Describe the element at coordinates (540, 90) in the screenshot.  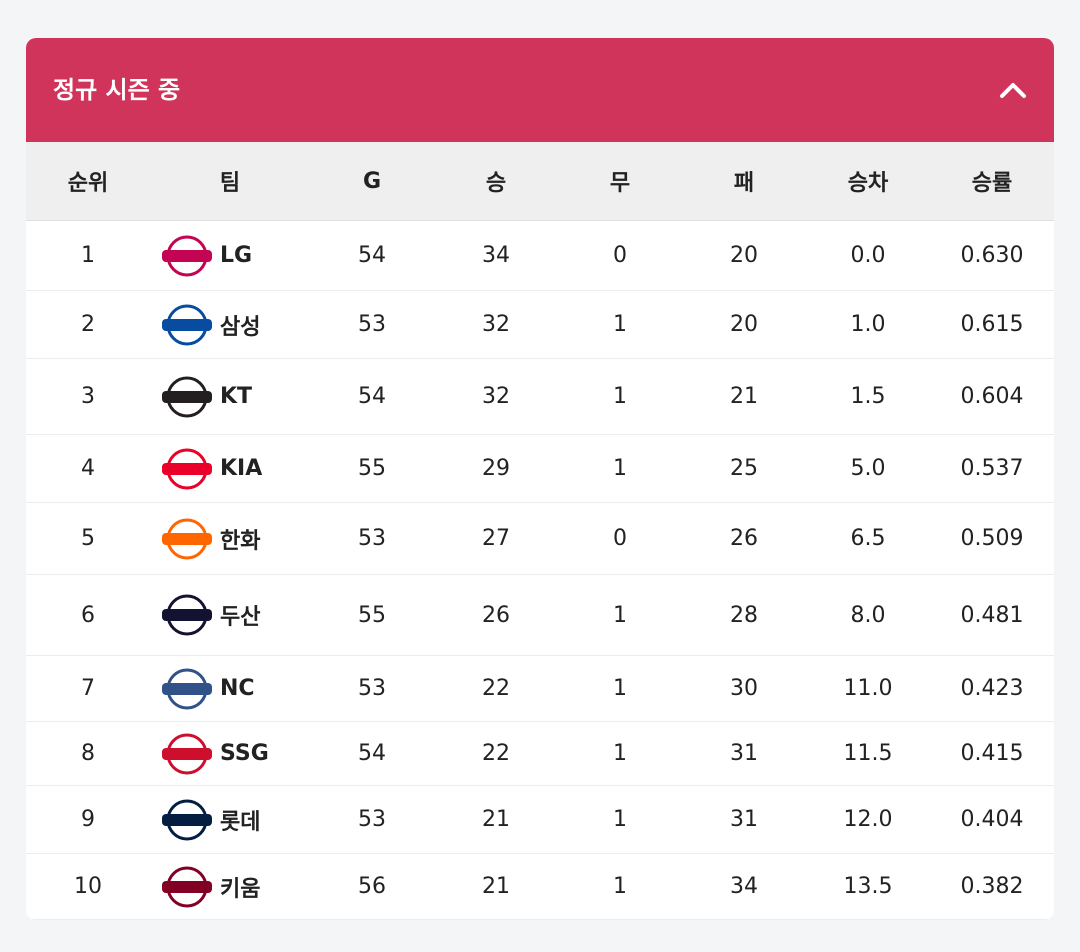
I see `card-header: 정규 시즌 중` at that location.